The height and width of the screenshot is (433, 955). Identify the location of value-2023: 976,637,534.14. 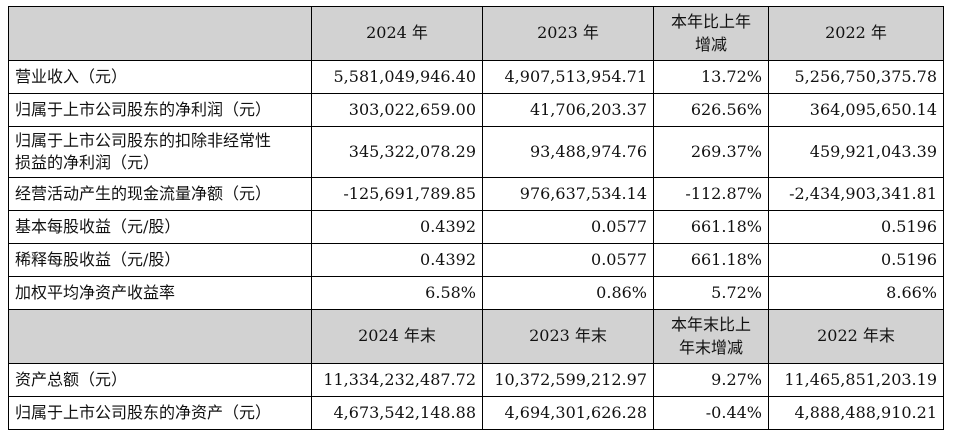
(568, 194).